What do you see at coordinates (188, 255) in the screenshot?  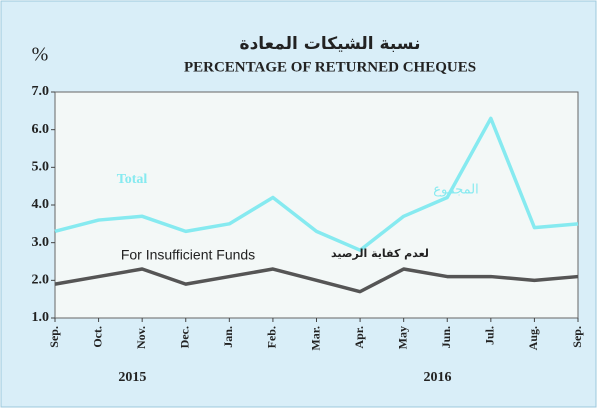 I see `series-label: For Insufficient Funds` at bounding box center [188, 255].